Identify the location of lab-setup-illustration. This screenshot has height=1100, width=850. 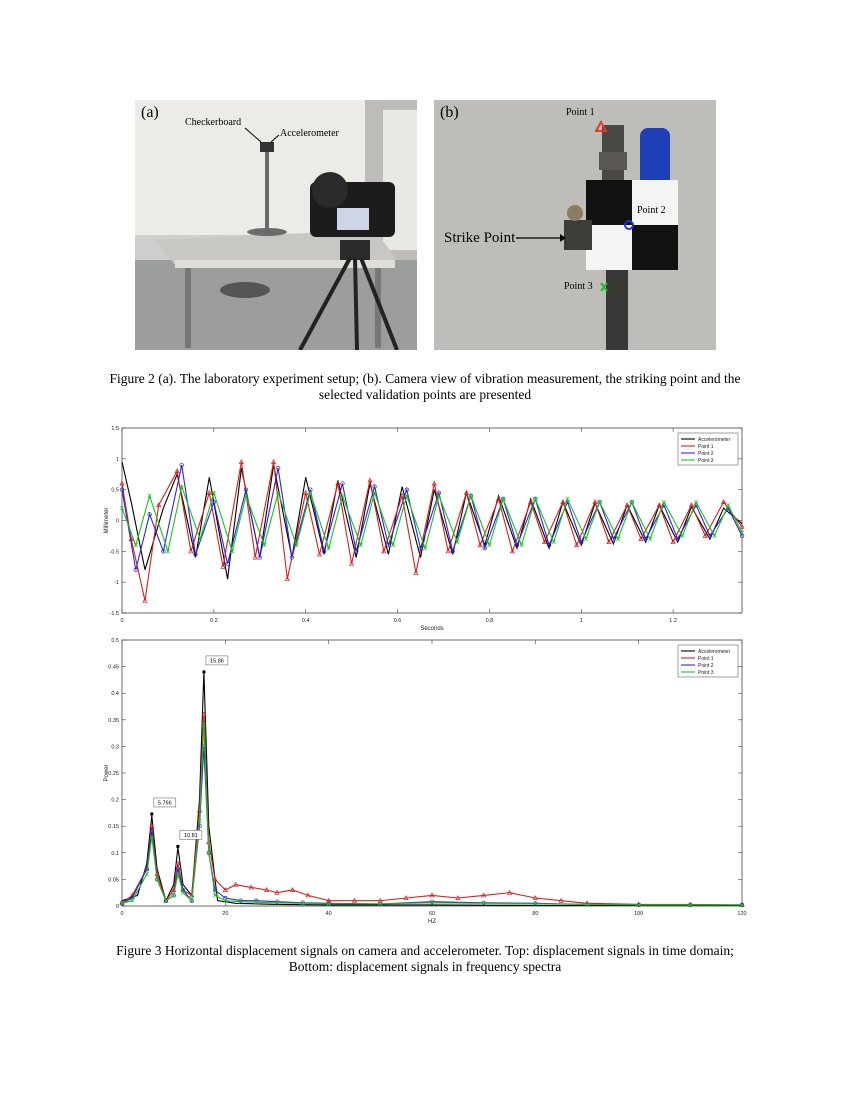
(276, 225).